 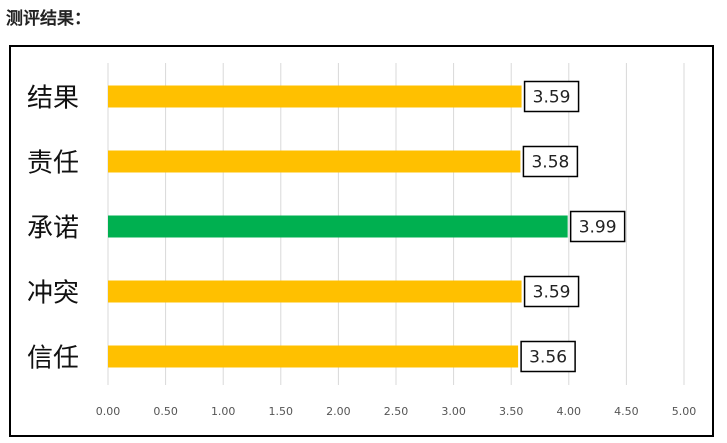 I want to click on x-tick-label: 3.00, so click(x=453, y=411).